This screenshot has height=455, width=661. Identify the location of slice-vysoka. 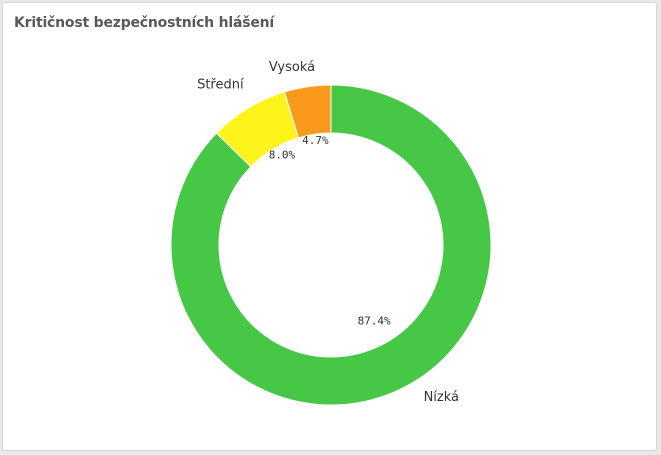
(307, 111).